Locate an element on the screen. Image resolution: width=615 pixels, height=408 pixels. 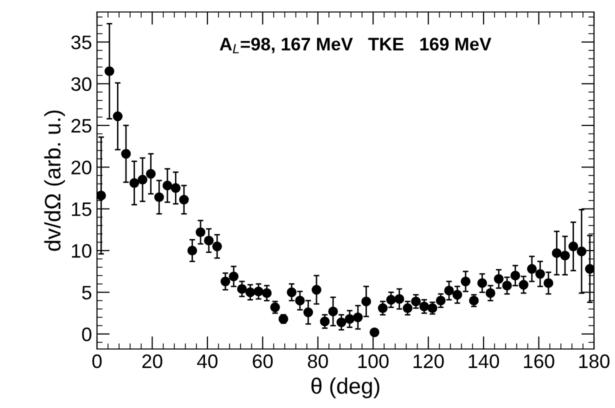
y-tick-label: 15 is located at coordinates (82, 209).